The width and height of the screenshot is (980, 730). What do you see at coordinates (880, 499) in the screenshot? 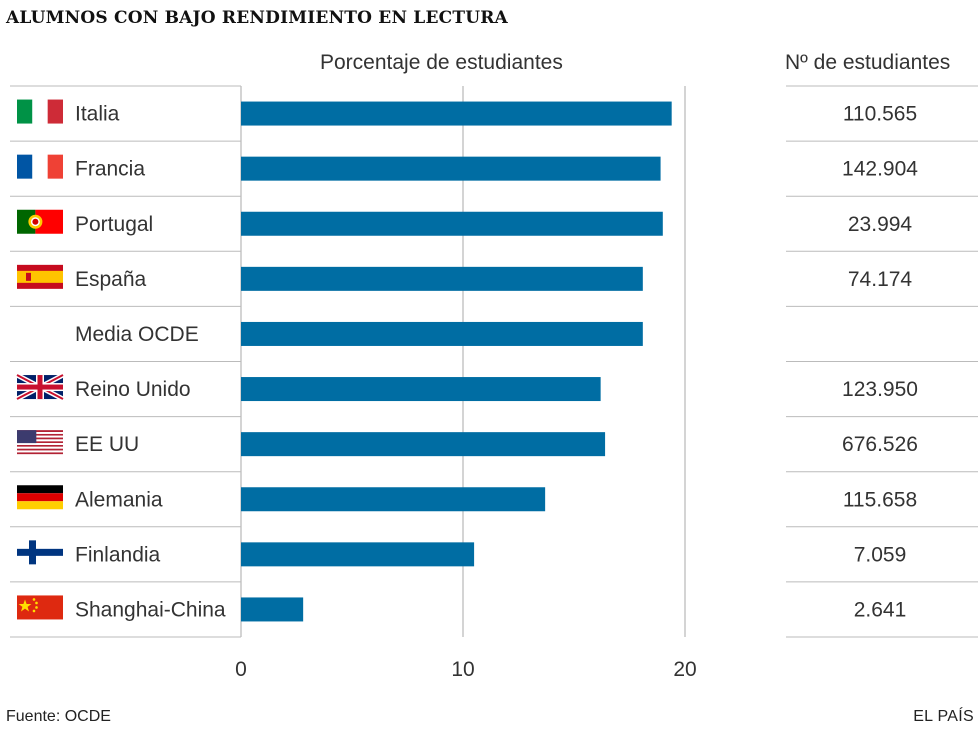
I see `student-count: 115.658` at bounding box center [880, 499].